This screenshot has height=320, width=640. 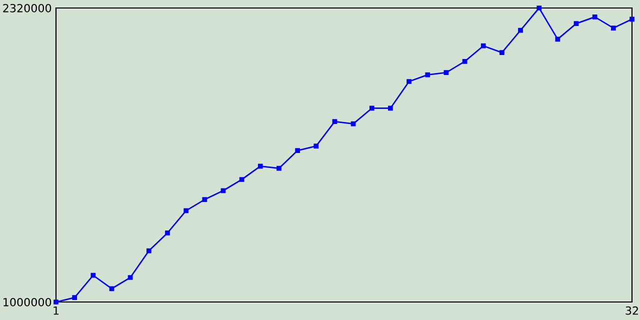 I want to click on y-tick-label: 1000000, so click(x=28, y=302).